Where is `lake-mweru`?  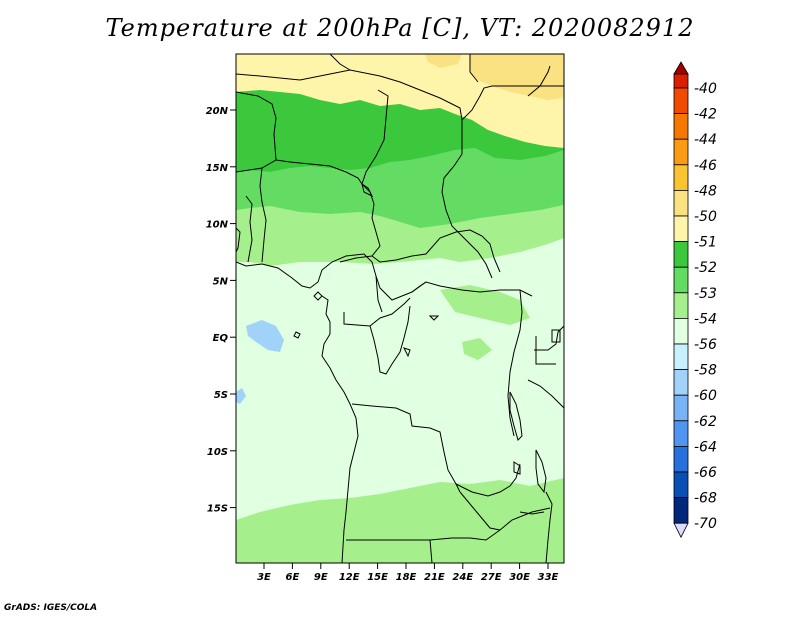 lake-mweru is located at coordinates (517, 468).